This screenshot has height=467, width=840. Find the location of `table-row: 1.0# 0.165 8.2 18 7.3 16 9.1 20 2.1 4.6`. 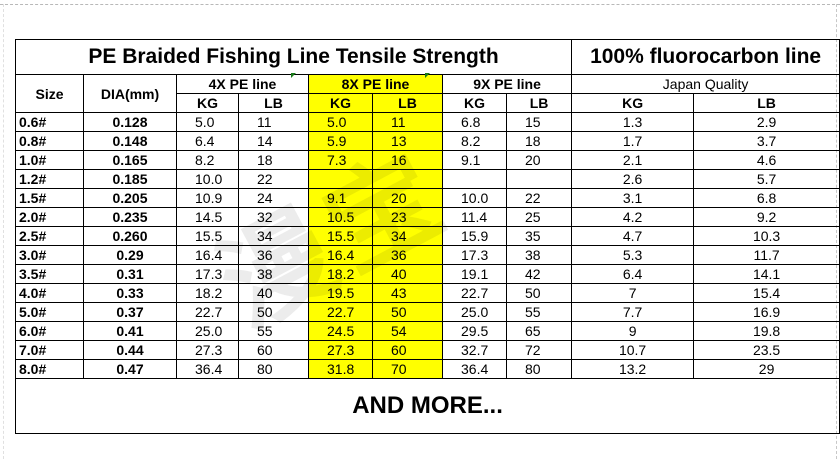

table-row: 1.0# 0.165 8.2 18 7.3 16 9.1 20 2.1 4.6 is located at coordinates (427, 160).